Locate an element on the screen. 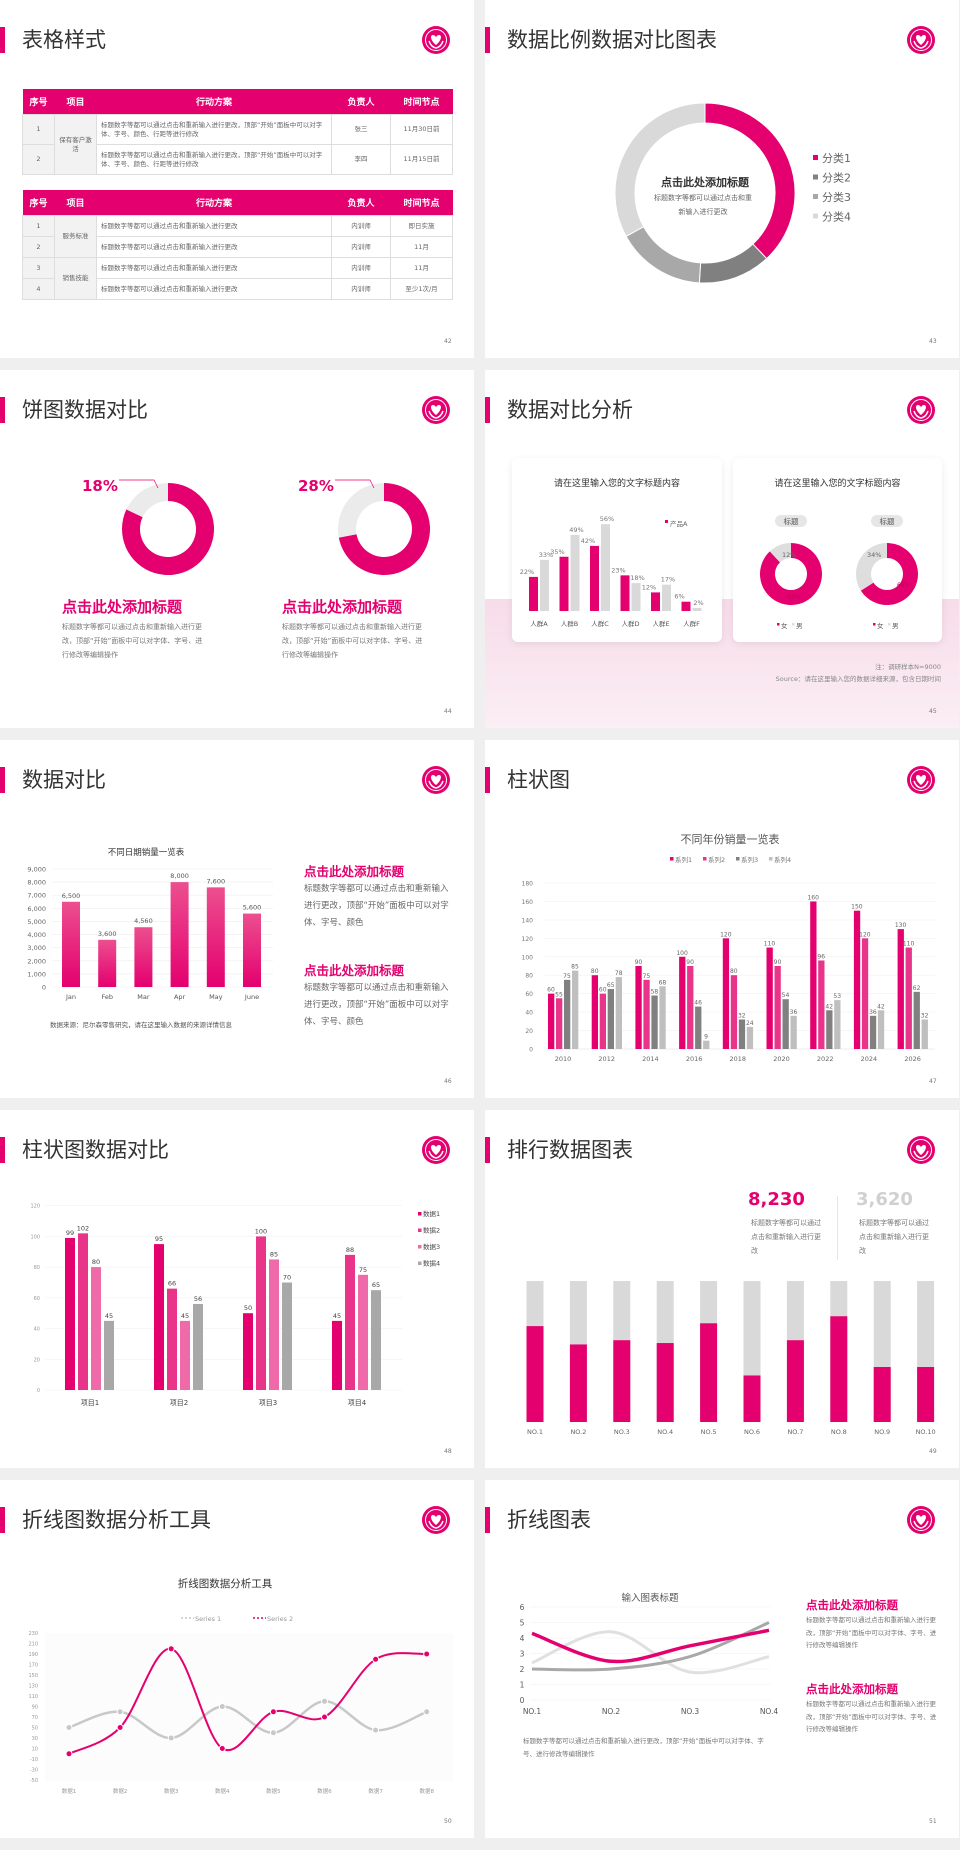 The width and height of the screenshot is (960, 1850). bar-value-label: 45 is located at coordinates (109, 1316).